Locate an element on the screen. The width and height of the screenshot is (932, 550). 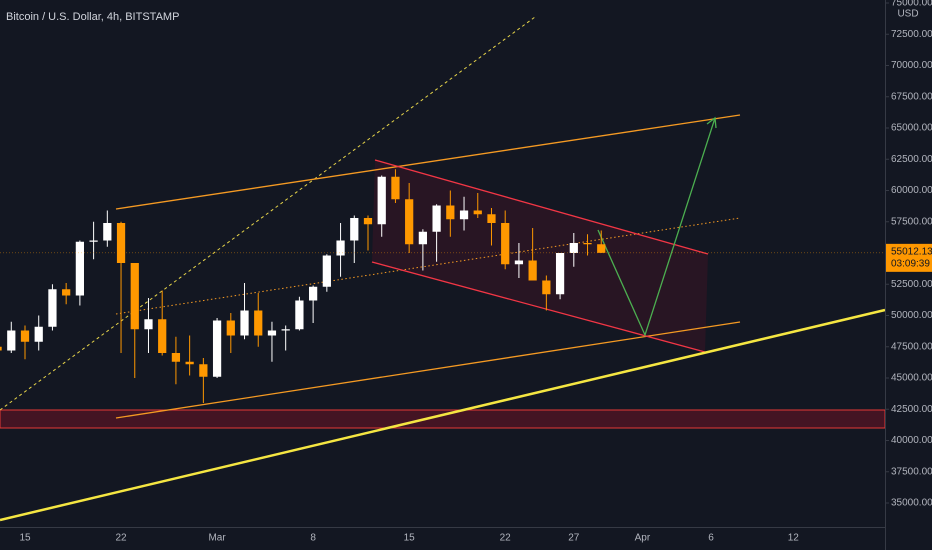
countdown: 03:09:39 is located at coordinates (910, 263).